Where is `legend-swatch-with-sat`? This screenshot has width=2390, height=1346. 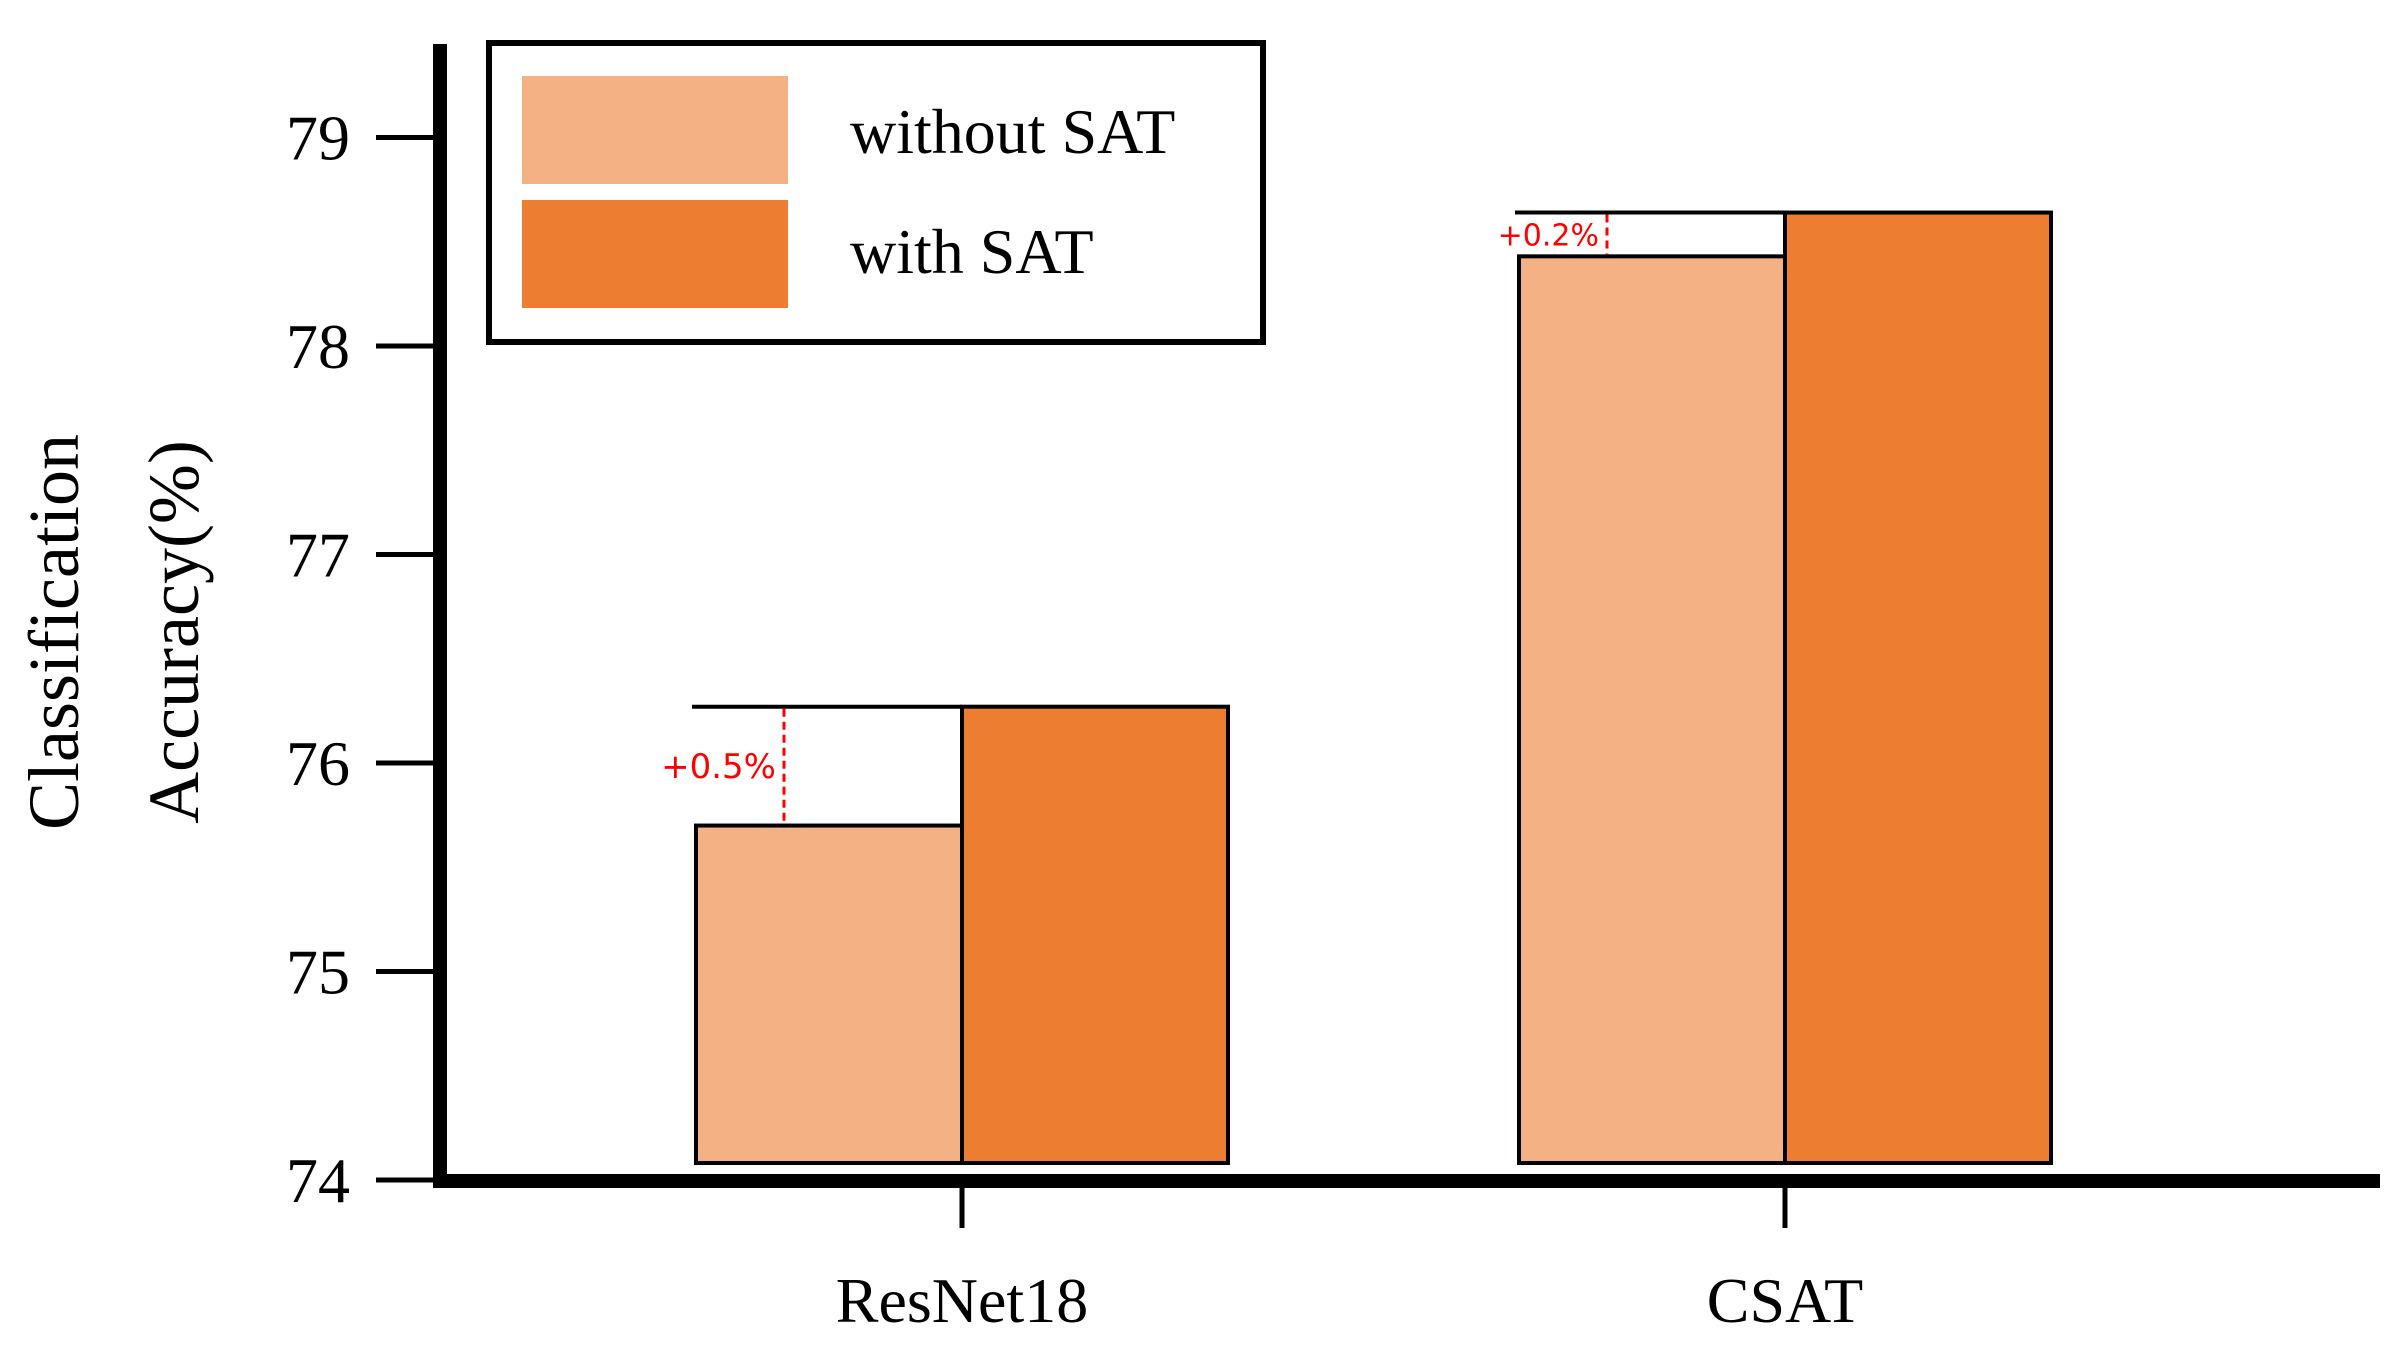
legend-swatch-with-sat is located at coordinates (655, 254).